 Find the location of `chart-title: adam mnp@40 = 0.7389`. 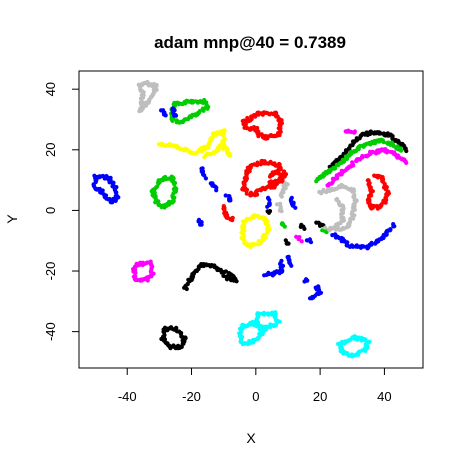

chart-title: adam mnp@40 = 0.7389 is located at coordinates (250, 42).